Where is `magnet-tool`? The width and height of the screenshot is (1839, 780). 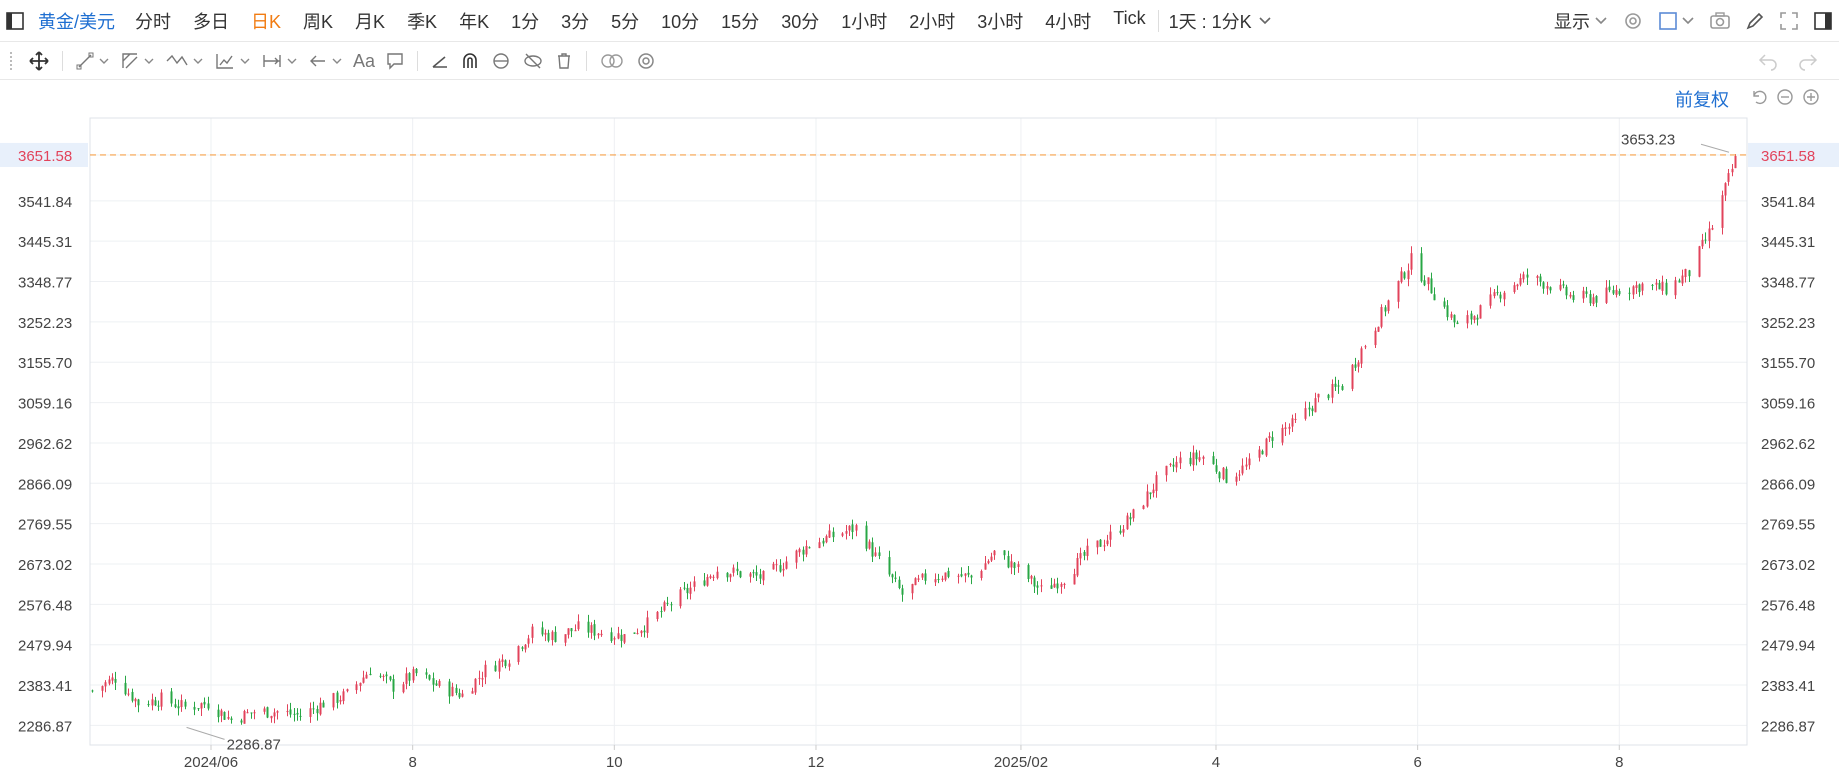
magnet-tool is located at coordinates (470, 61).